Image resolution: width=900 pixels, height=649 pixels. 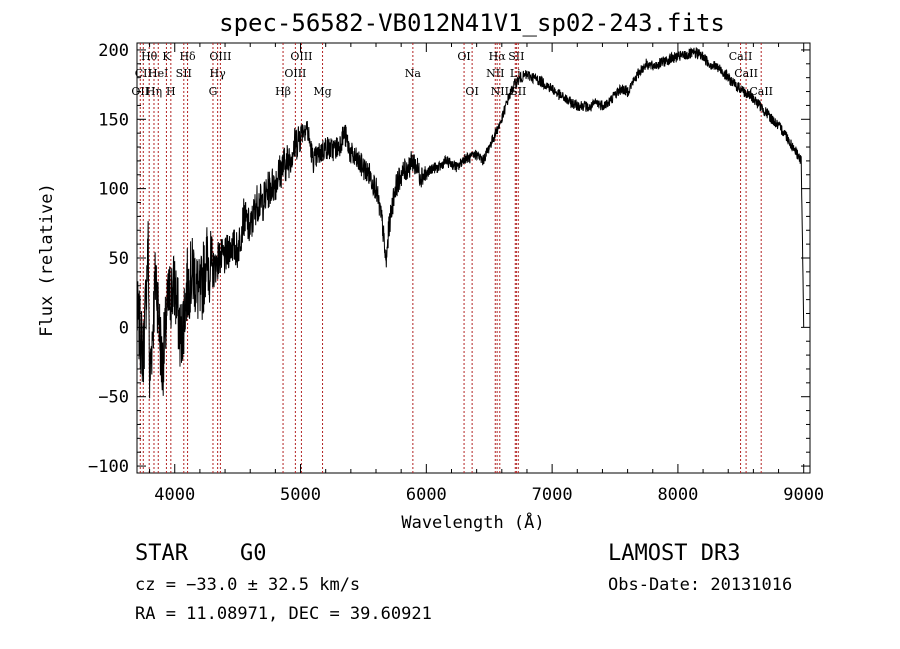 I want to click on spectral-line-label: H, so click(x=171, y=91).